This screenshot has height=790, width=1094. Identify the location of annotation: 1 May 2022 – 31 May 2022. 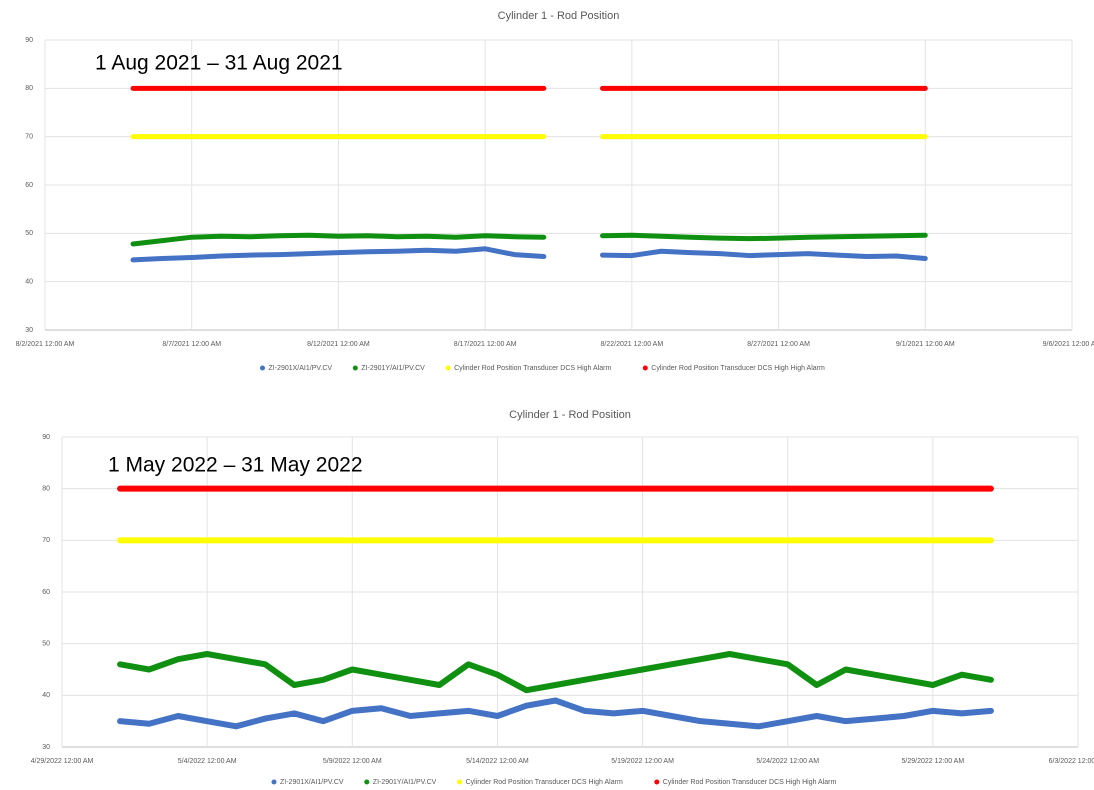
(235, 465).